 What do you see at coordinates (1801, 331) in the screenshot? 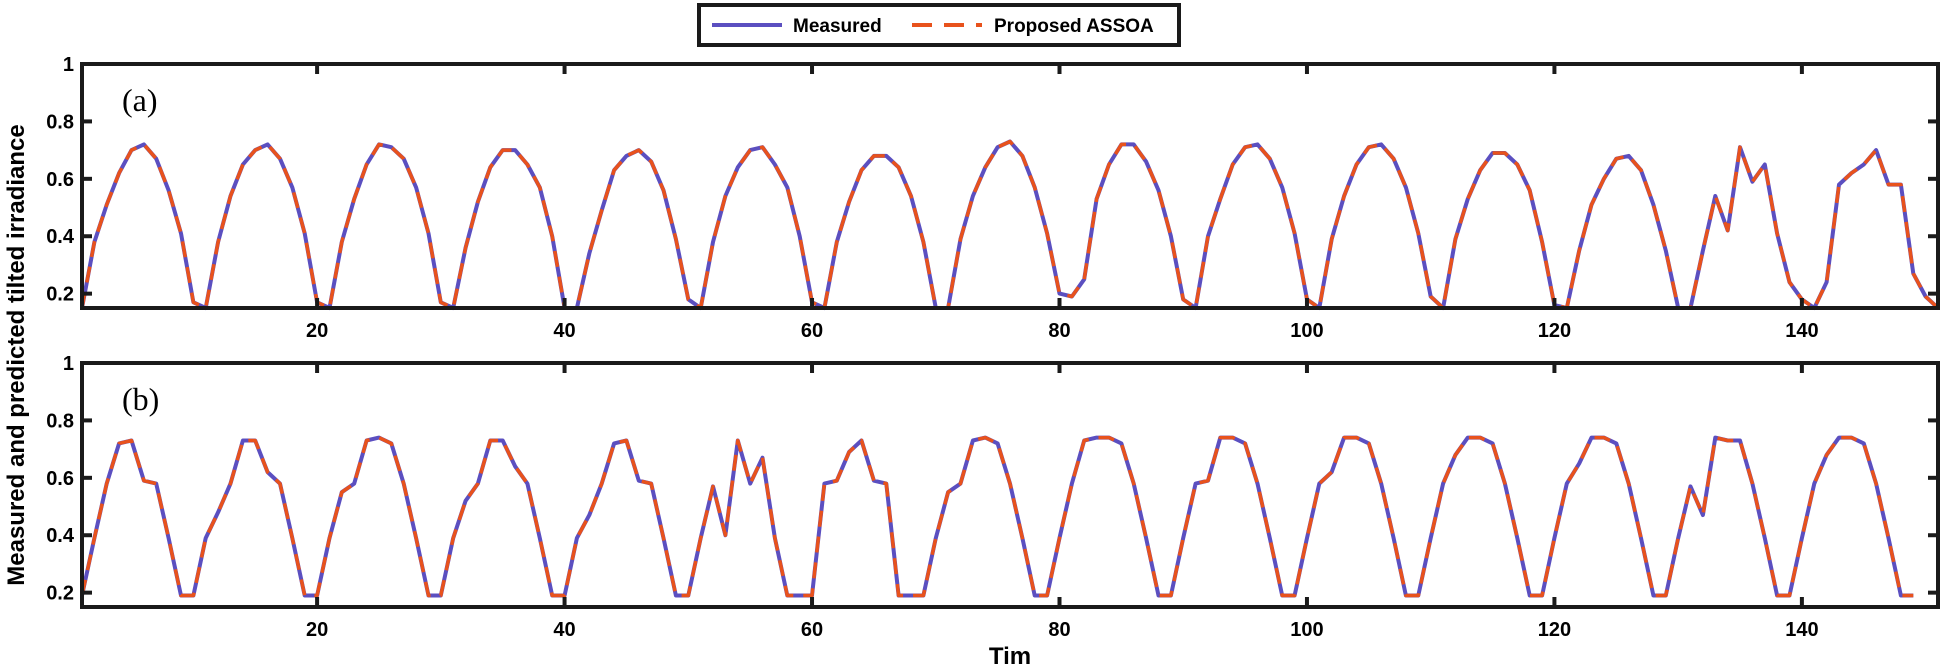
I see `panel-a-x-tick-label: 140` at bounding box center [1801, 331].